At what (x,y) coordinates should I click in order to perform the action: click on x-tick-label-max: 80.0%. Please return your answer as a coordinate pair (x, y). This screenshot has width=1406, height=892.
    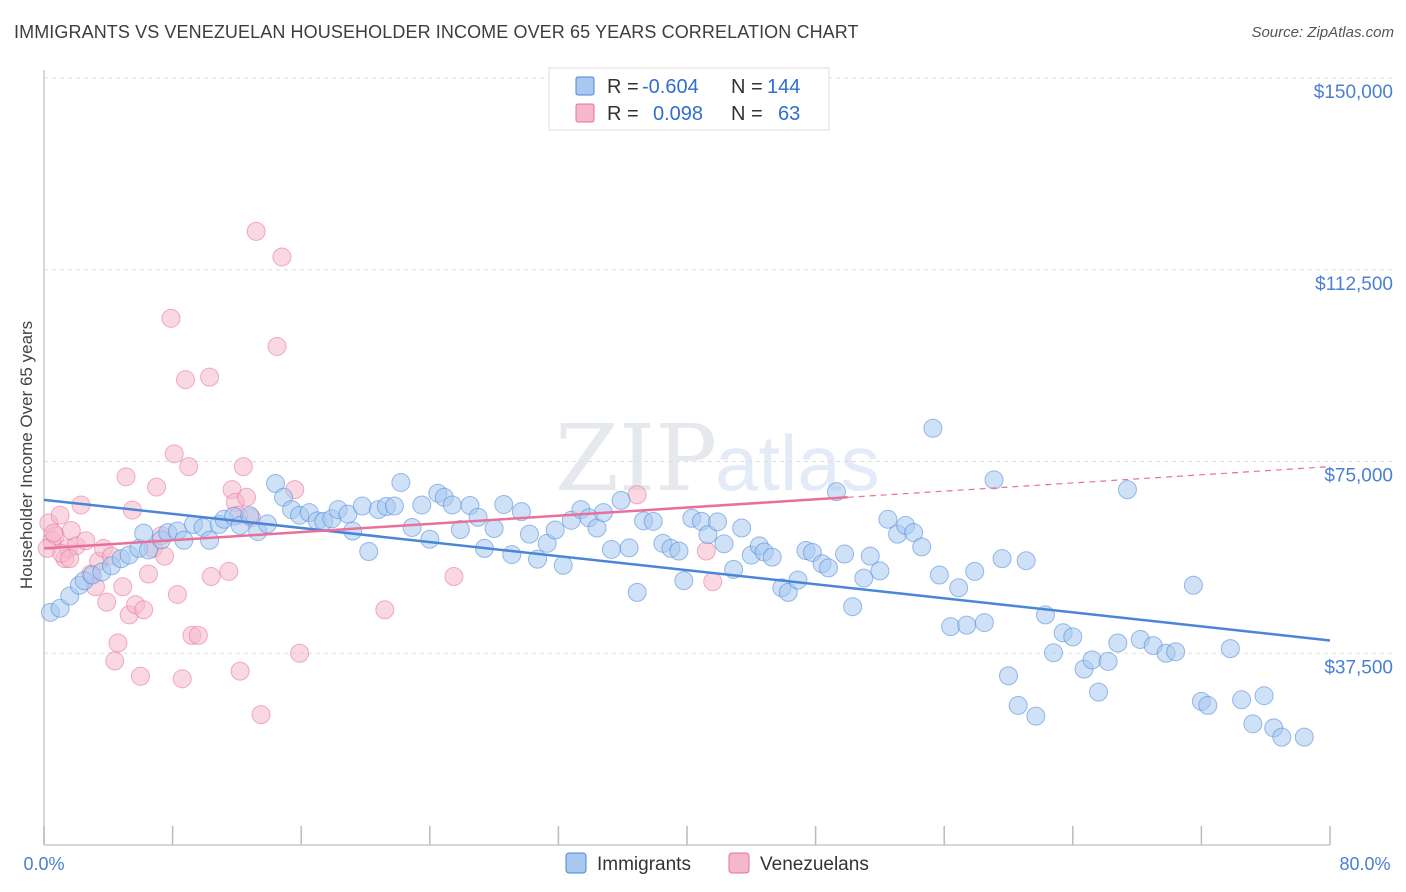
    Looking at the image, I should click on (1364, 864).